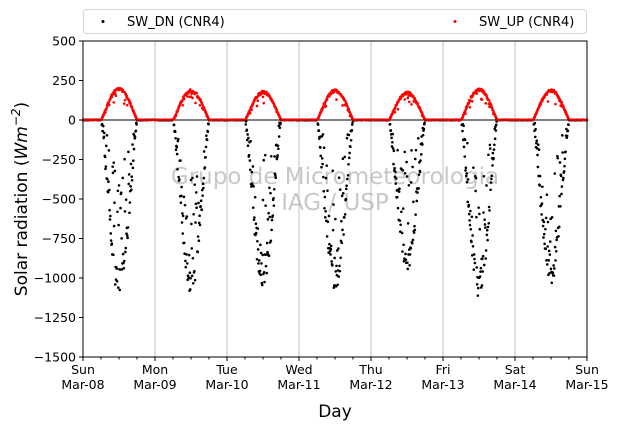  Describe the element at coordinates (64, 80) in the screenshot. I see `y-tick-label: 250` at that location.